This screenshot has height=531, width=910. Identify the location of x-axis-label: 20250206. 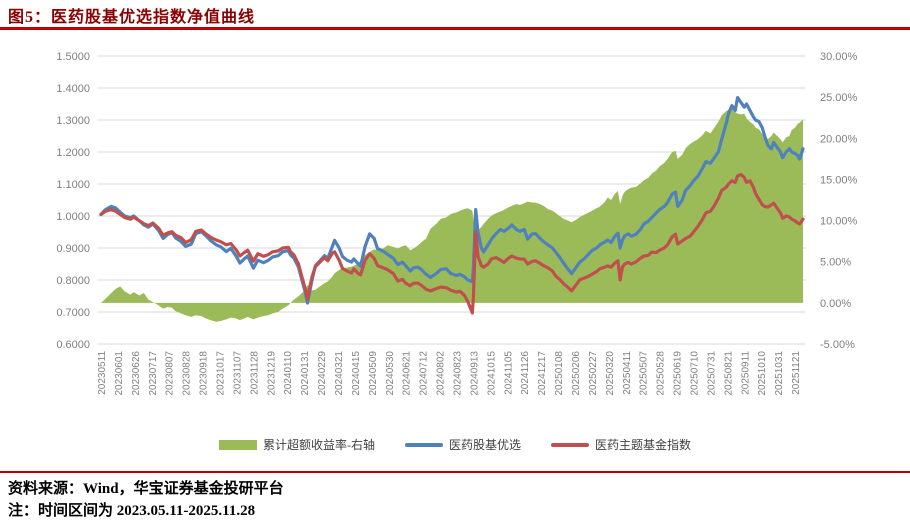
(576, 373).